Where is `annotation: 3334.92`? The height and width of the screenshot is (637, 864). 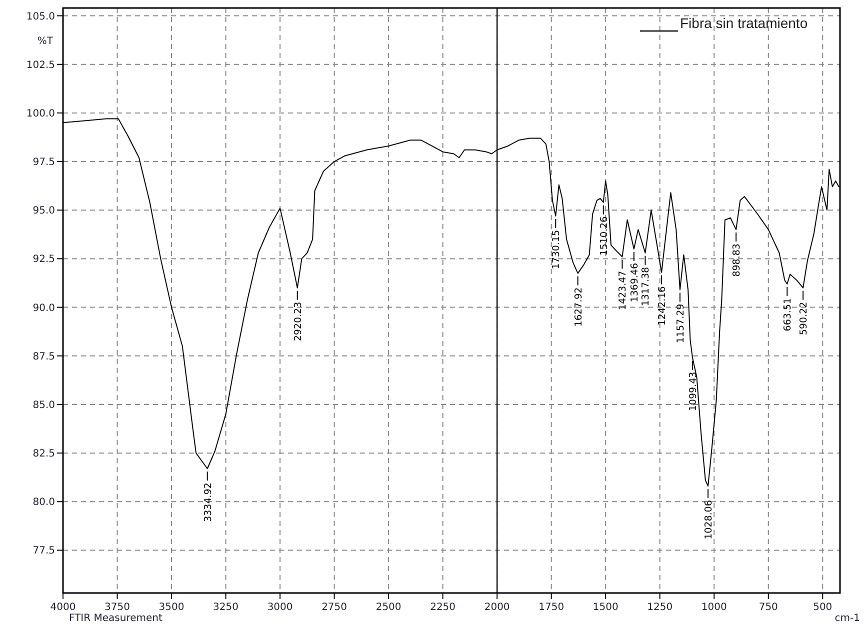
annotation: 3334.92 is located at coordinates (208, 502).